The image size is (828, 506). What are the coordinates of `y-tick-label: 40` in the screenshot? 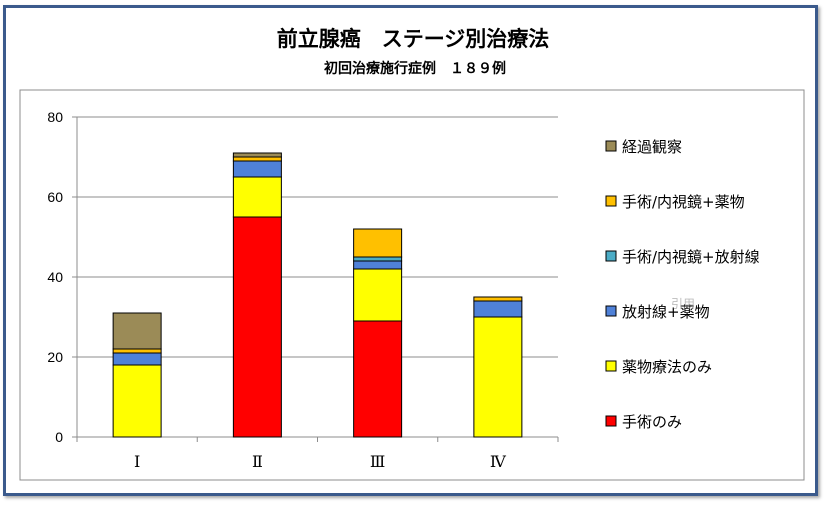 It's located at (55, 277).